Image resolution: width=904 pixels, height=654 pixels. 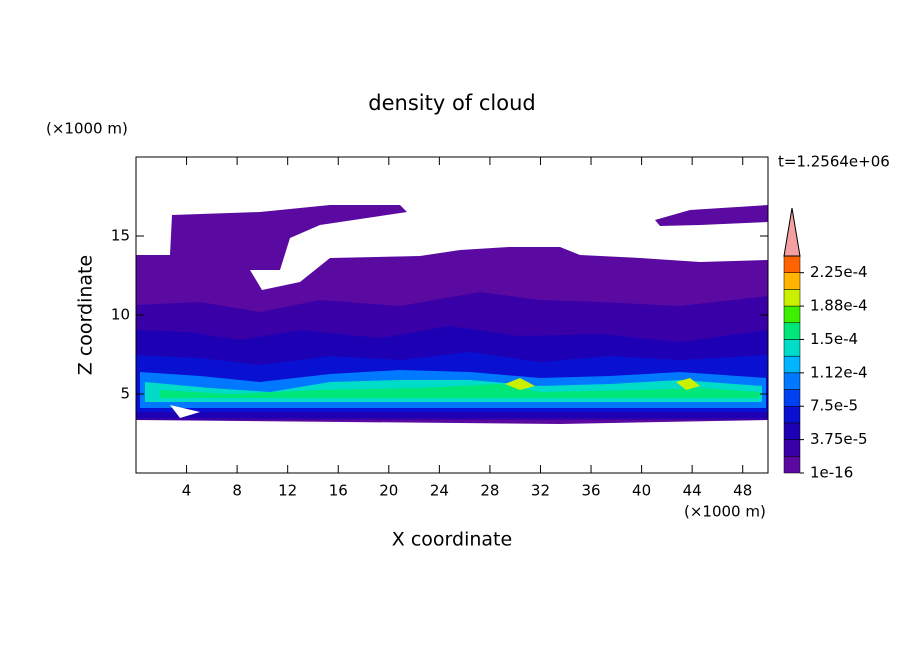 I want to click on y-unit: (×1000 m), so click(x=87, y=129).